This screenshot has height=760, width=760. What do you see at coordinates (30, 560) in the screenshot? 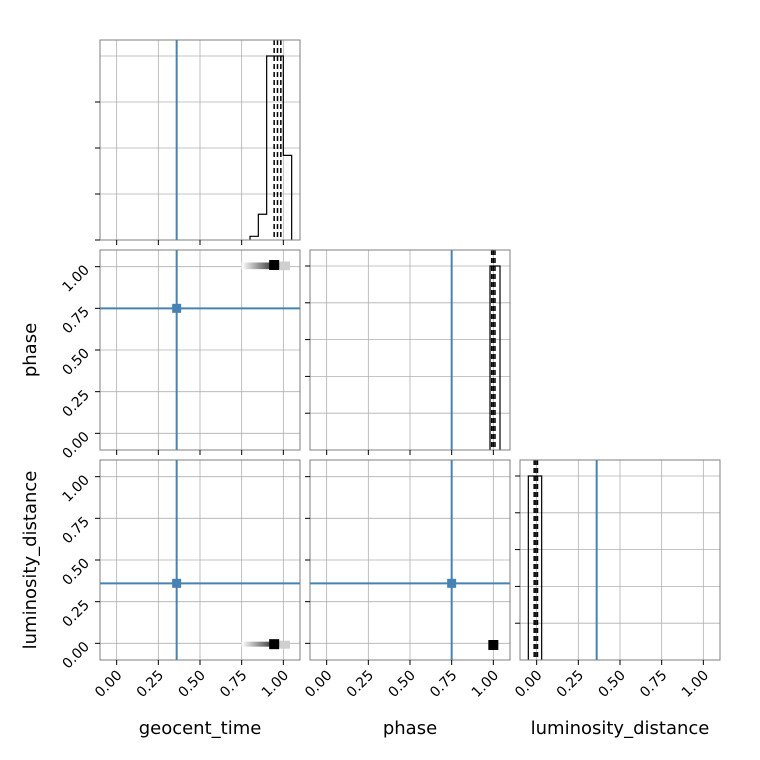
I see `y-axis-label-luminosity_distance: luminosity_distance` at bounding box center [30, 560].